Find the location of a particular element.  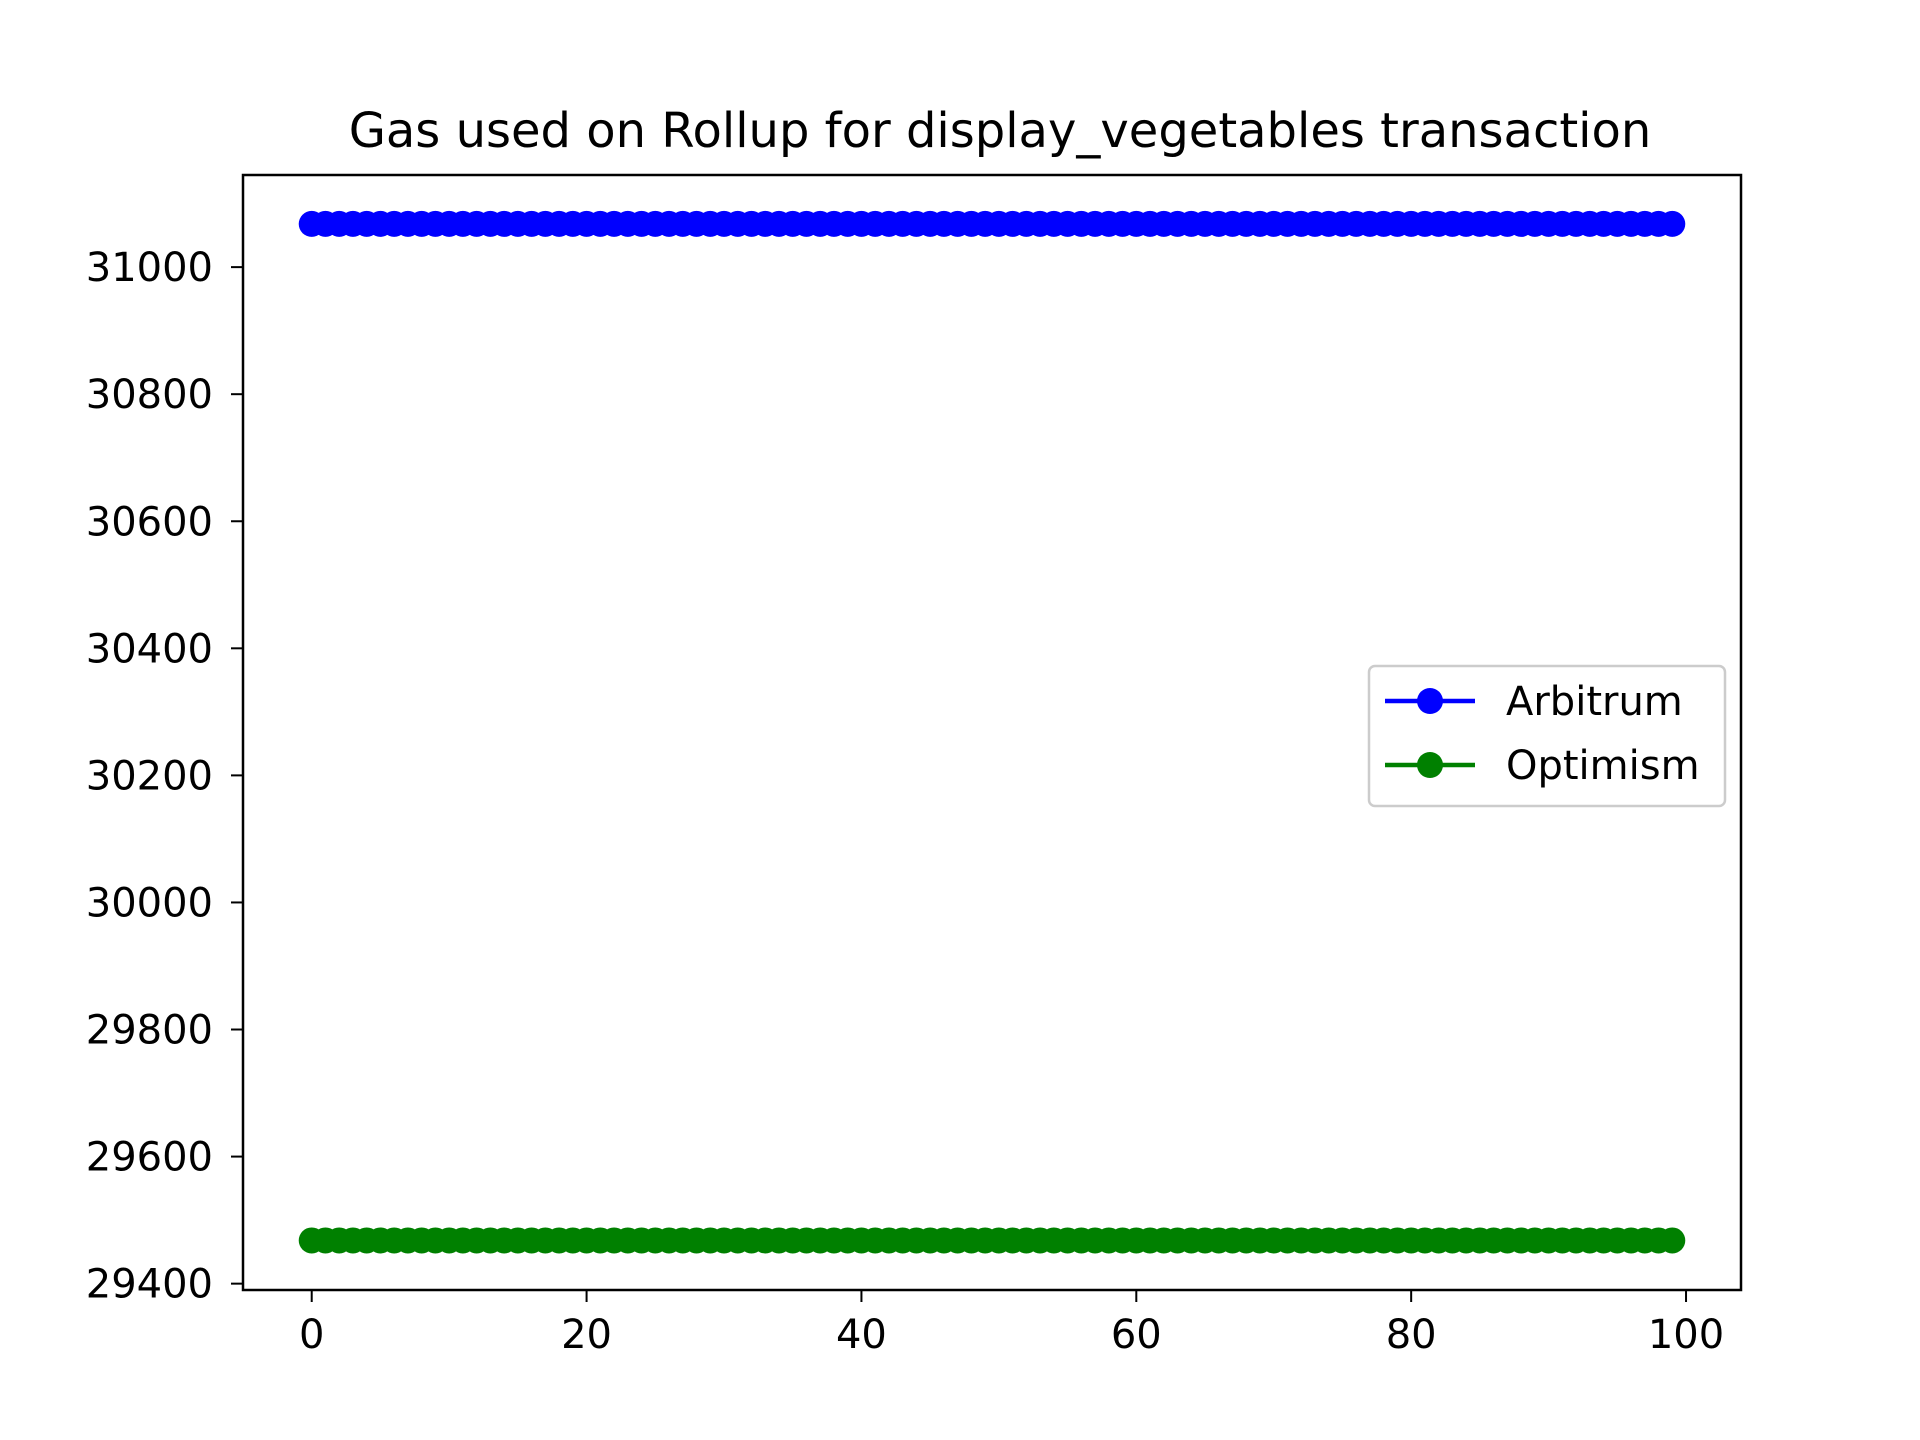

y-tick-label: 29800 is located at coordinates (149, 1031).